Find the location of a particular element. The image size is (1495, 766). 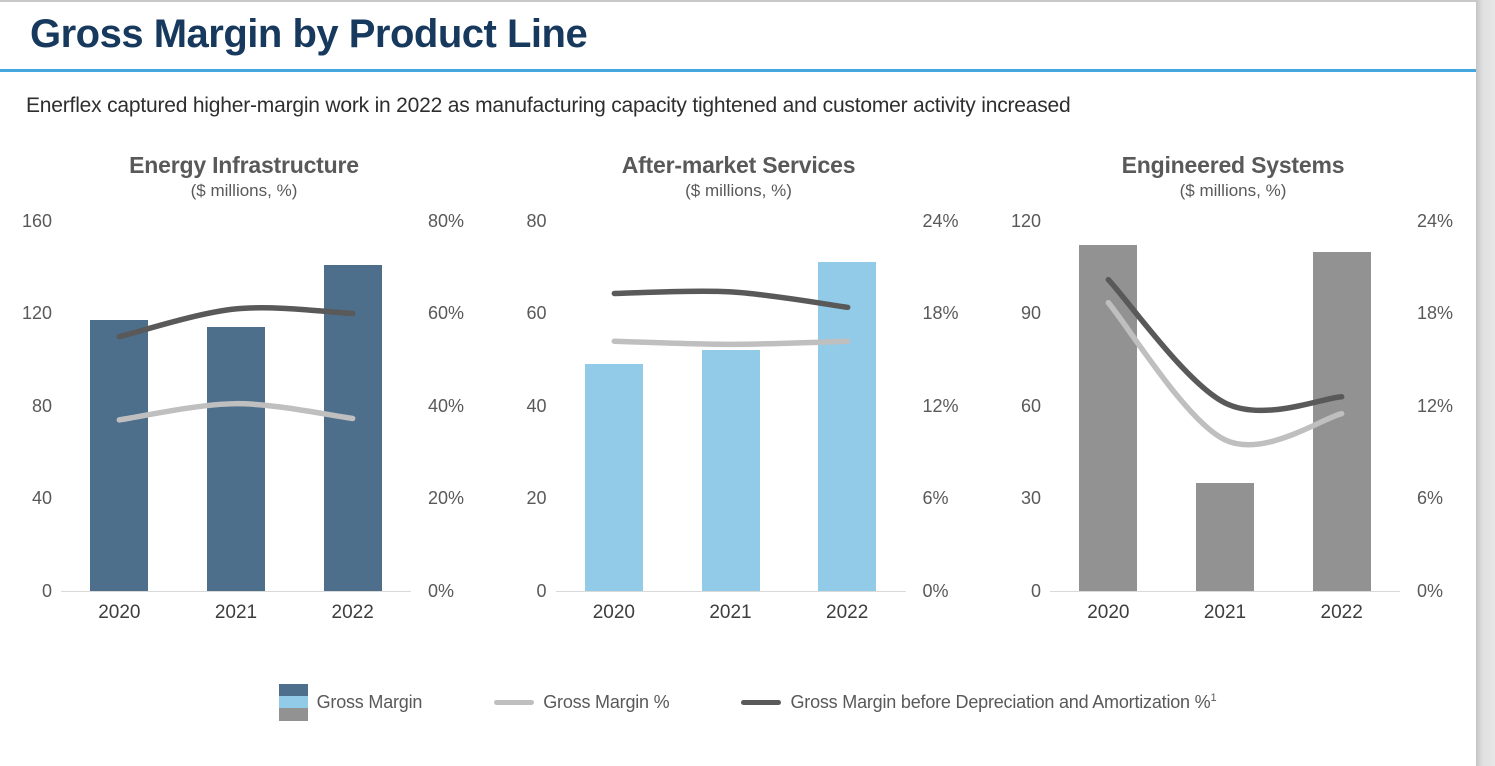

right-axis: 80% 60% 40% 20% 0% is located at coordinates (446, 406).